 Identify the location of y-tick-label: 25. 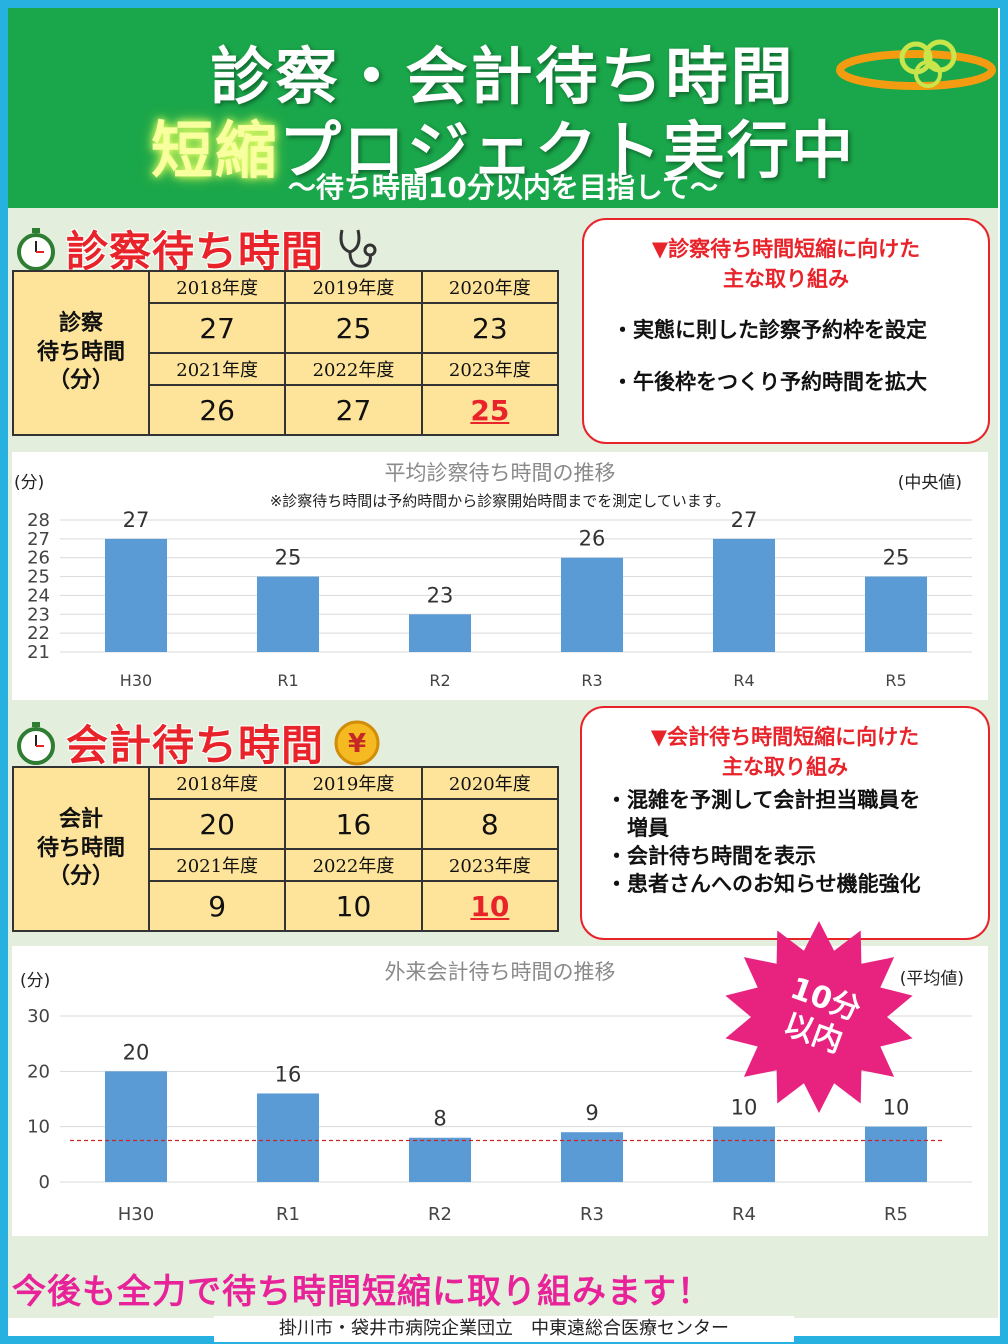
(38, 577).